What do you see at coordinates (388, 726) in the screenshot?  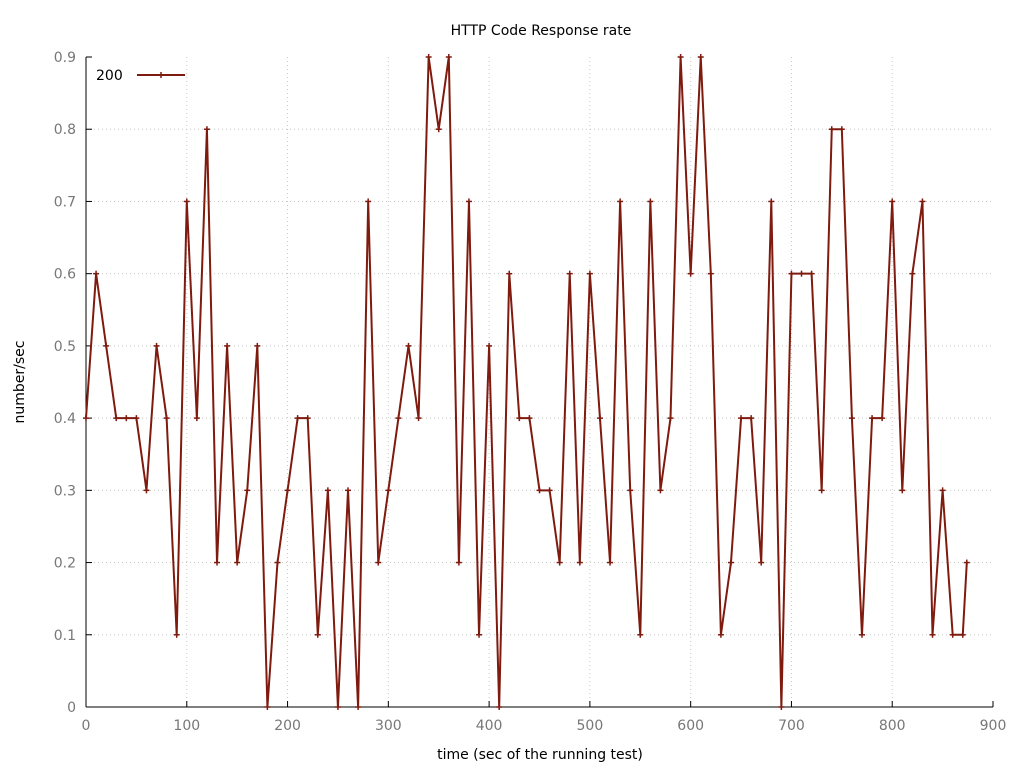 I see `x-tick-label: 300` at bounding box center [388, 726].